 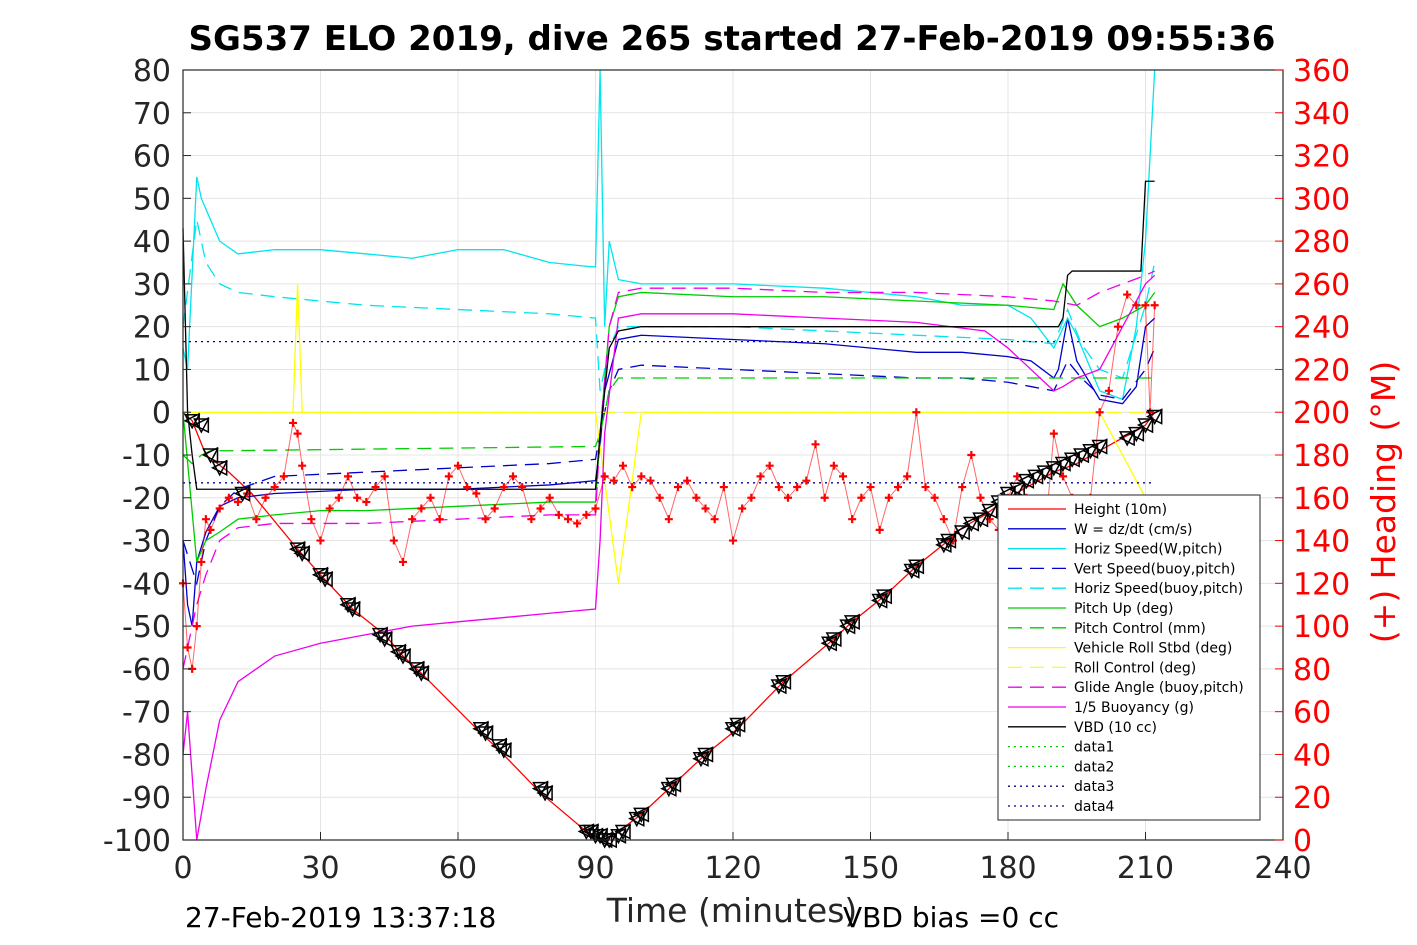 What do you see at coordinates (146, 627) in the screenshot?
I see `y-tick-label: -50` at bounding box center [146, 627].